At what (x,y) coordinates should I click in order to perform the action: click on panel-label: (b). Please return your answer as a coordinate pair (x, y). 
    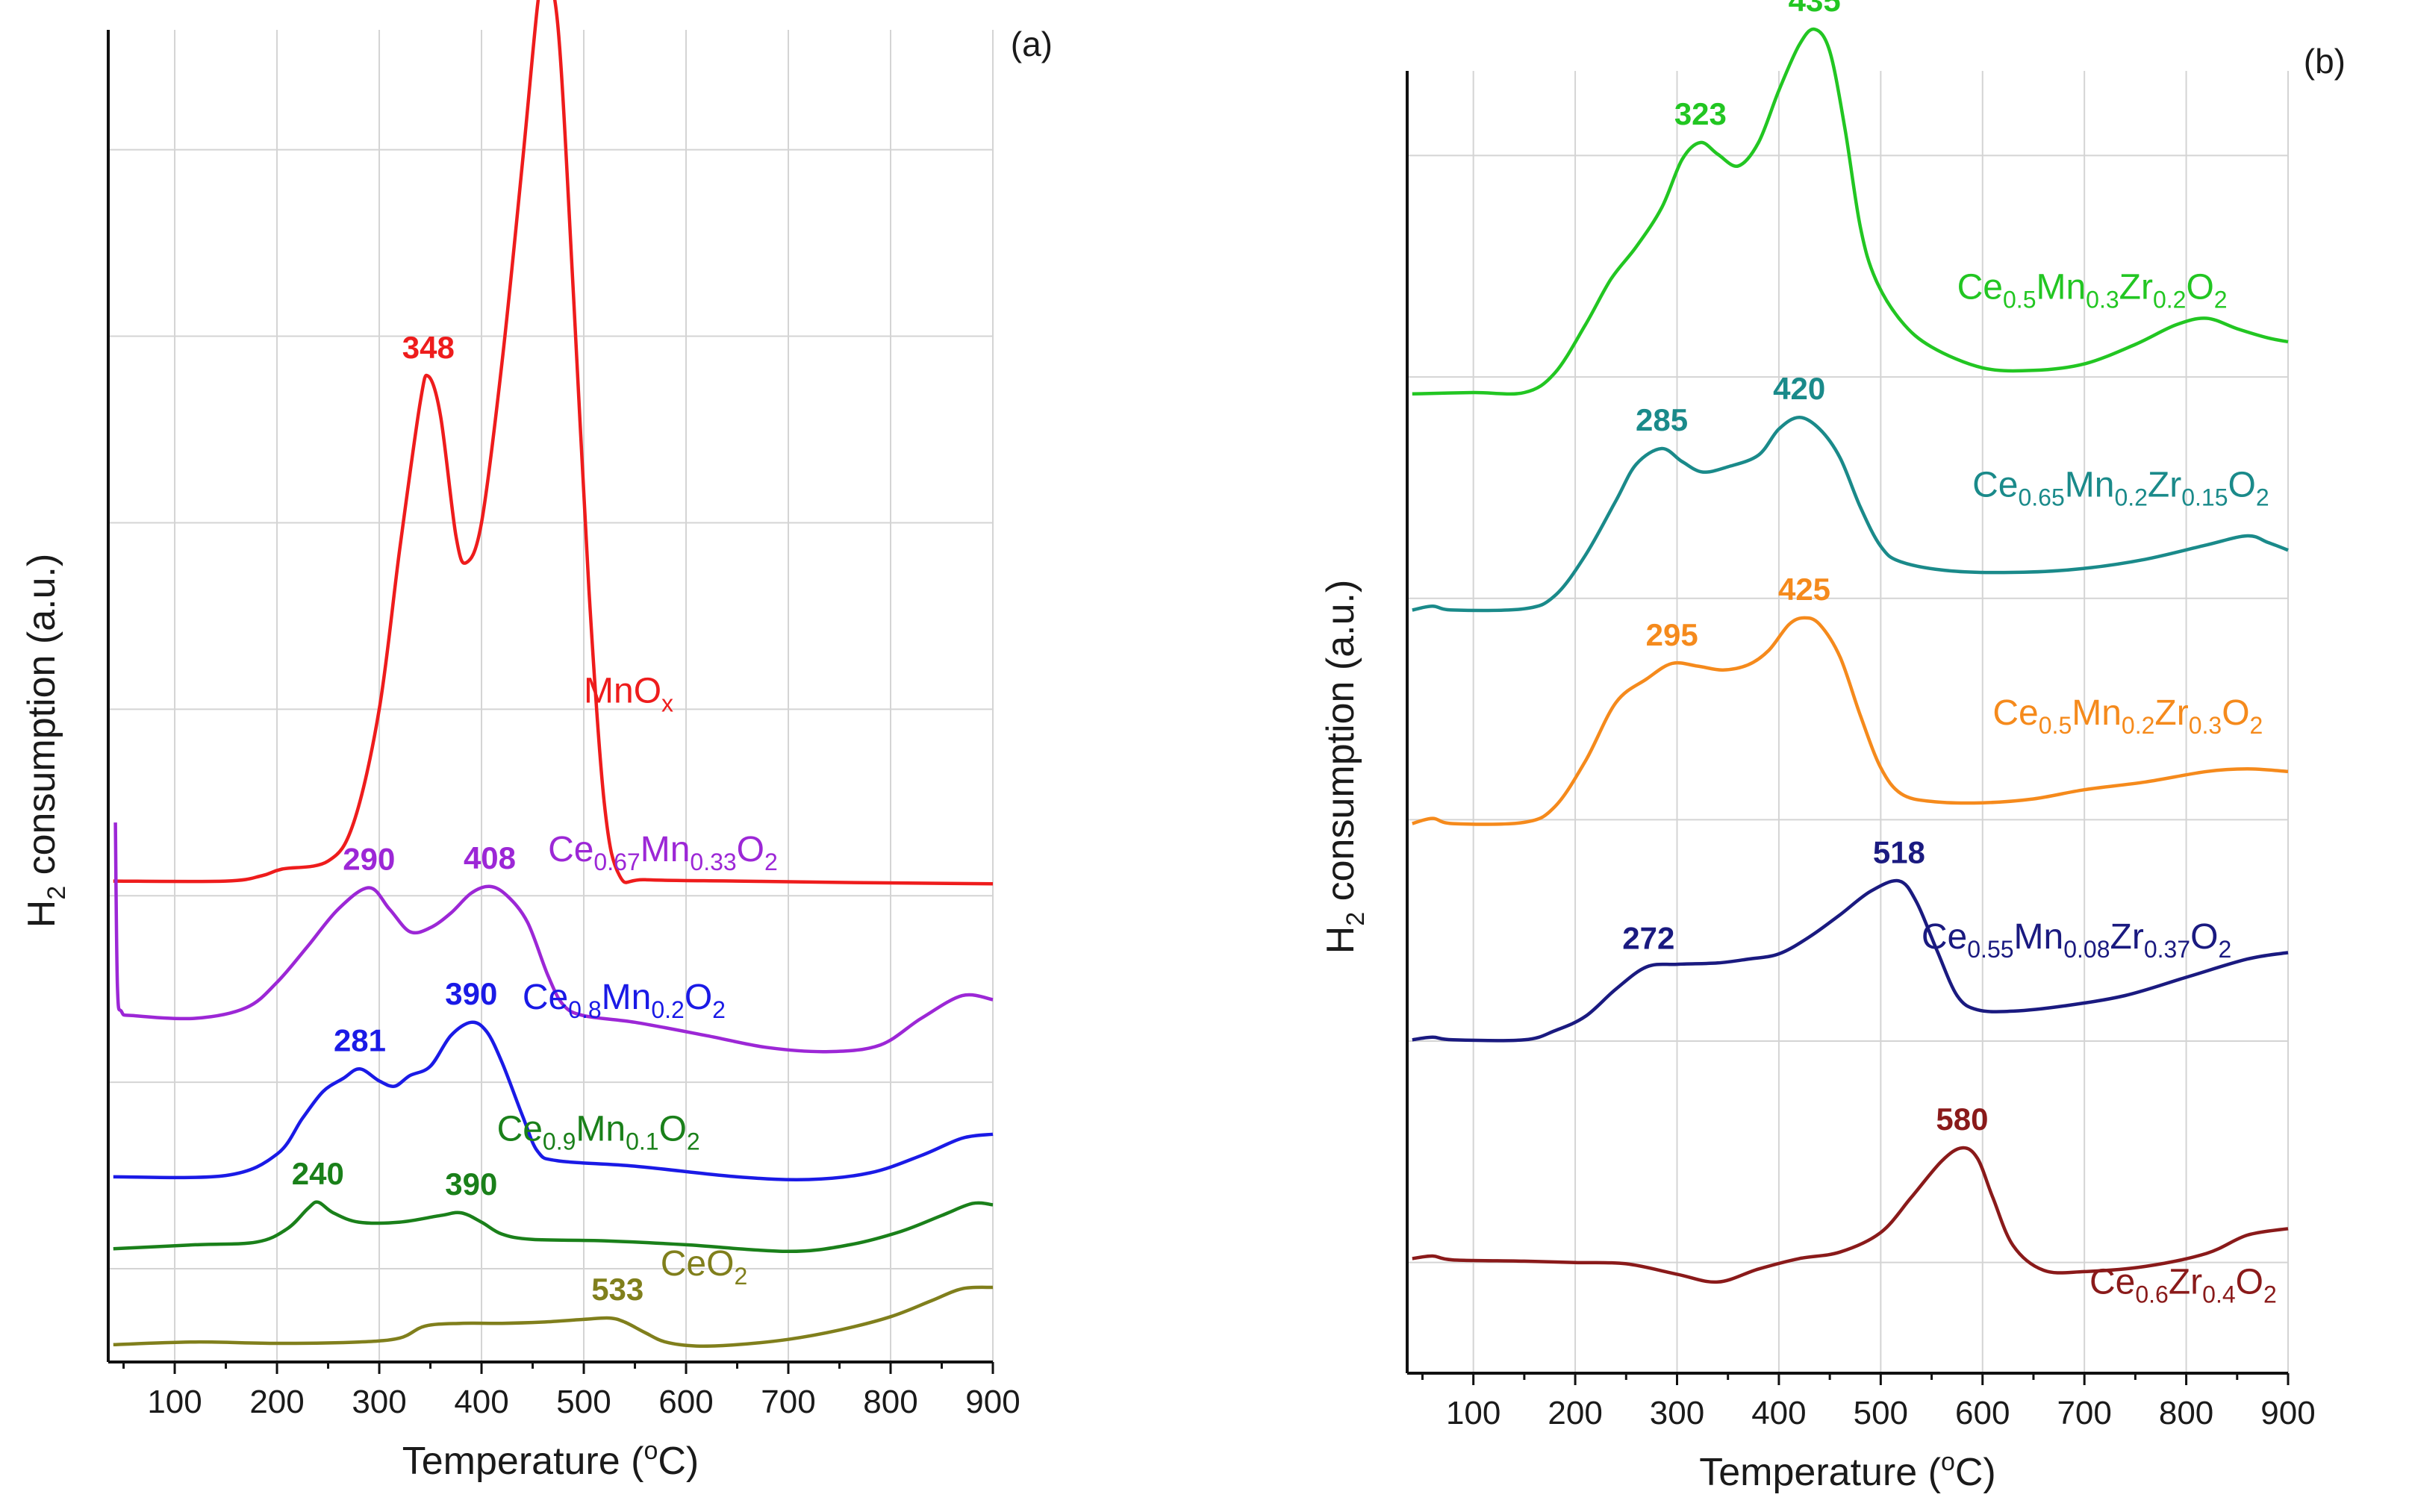
    Looking at the image, I should click on (2325, 61).